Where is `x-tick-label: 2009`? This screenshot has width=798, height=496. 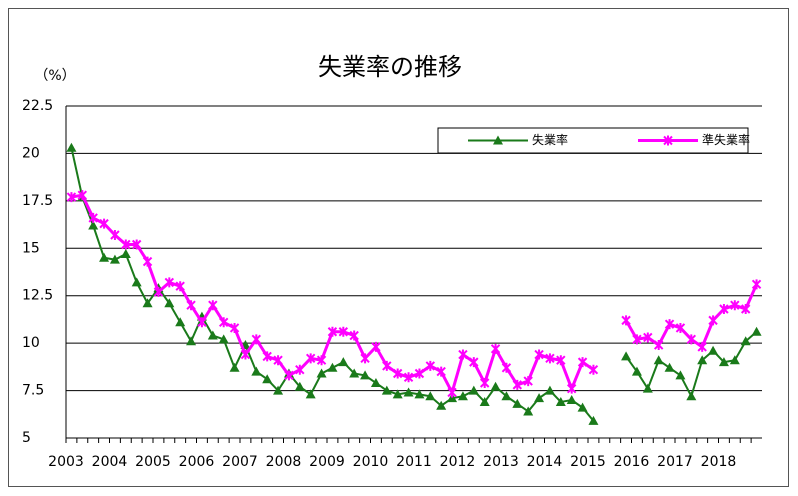 x-tick-label: 2009 is located at coordinates (327, 462).